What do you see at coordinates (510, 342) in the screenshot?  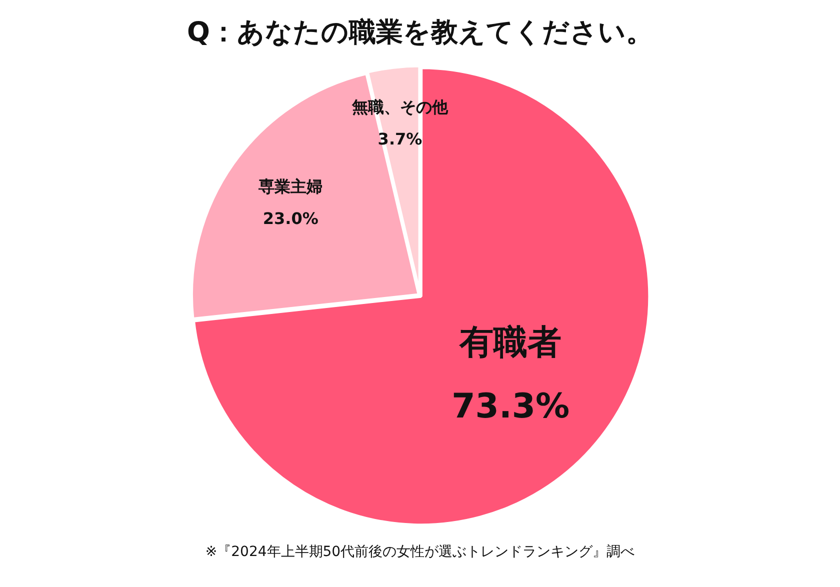 I see `slice-label: 有職者` at bounding box center [510, 342].